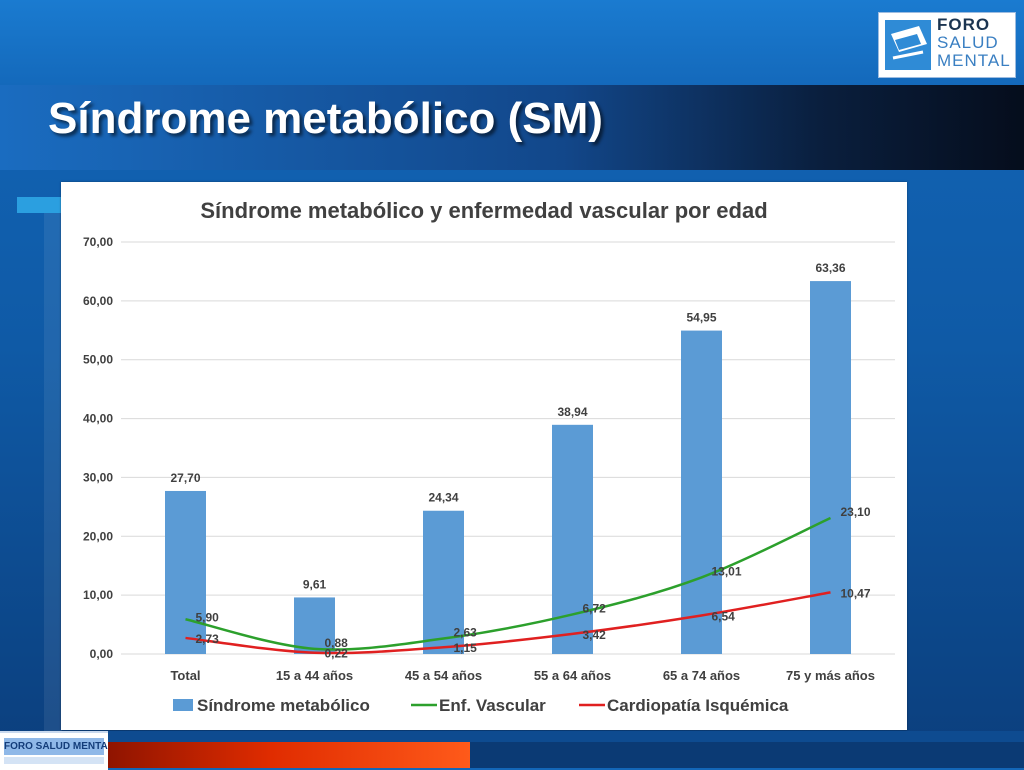  What do you see at coordinates (53, 473) in the screenshot?
I see `decorative-strip` at bounding box center [53, 473].